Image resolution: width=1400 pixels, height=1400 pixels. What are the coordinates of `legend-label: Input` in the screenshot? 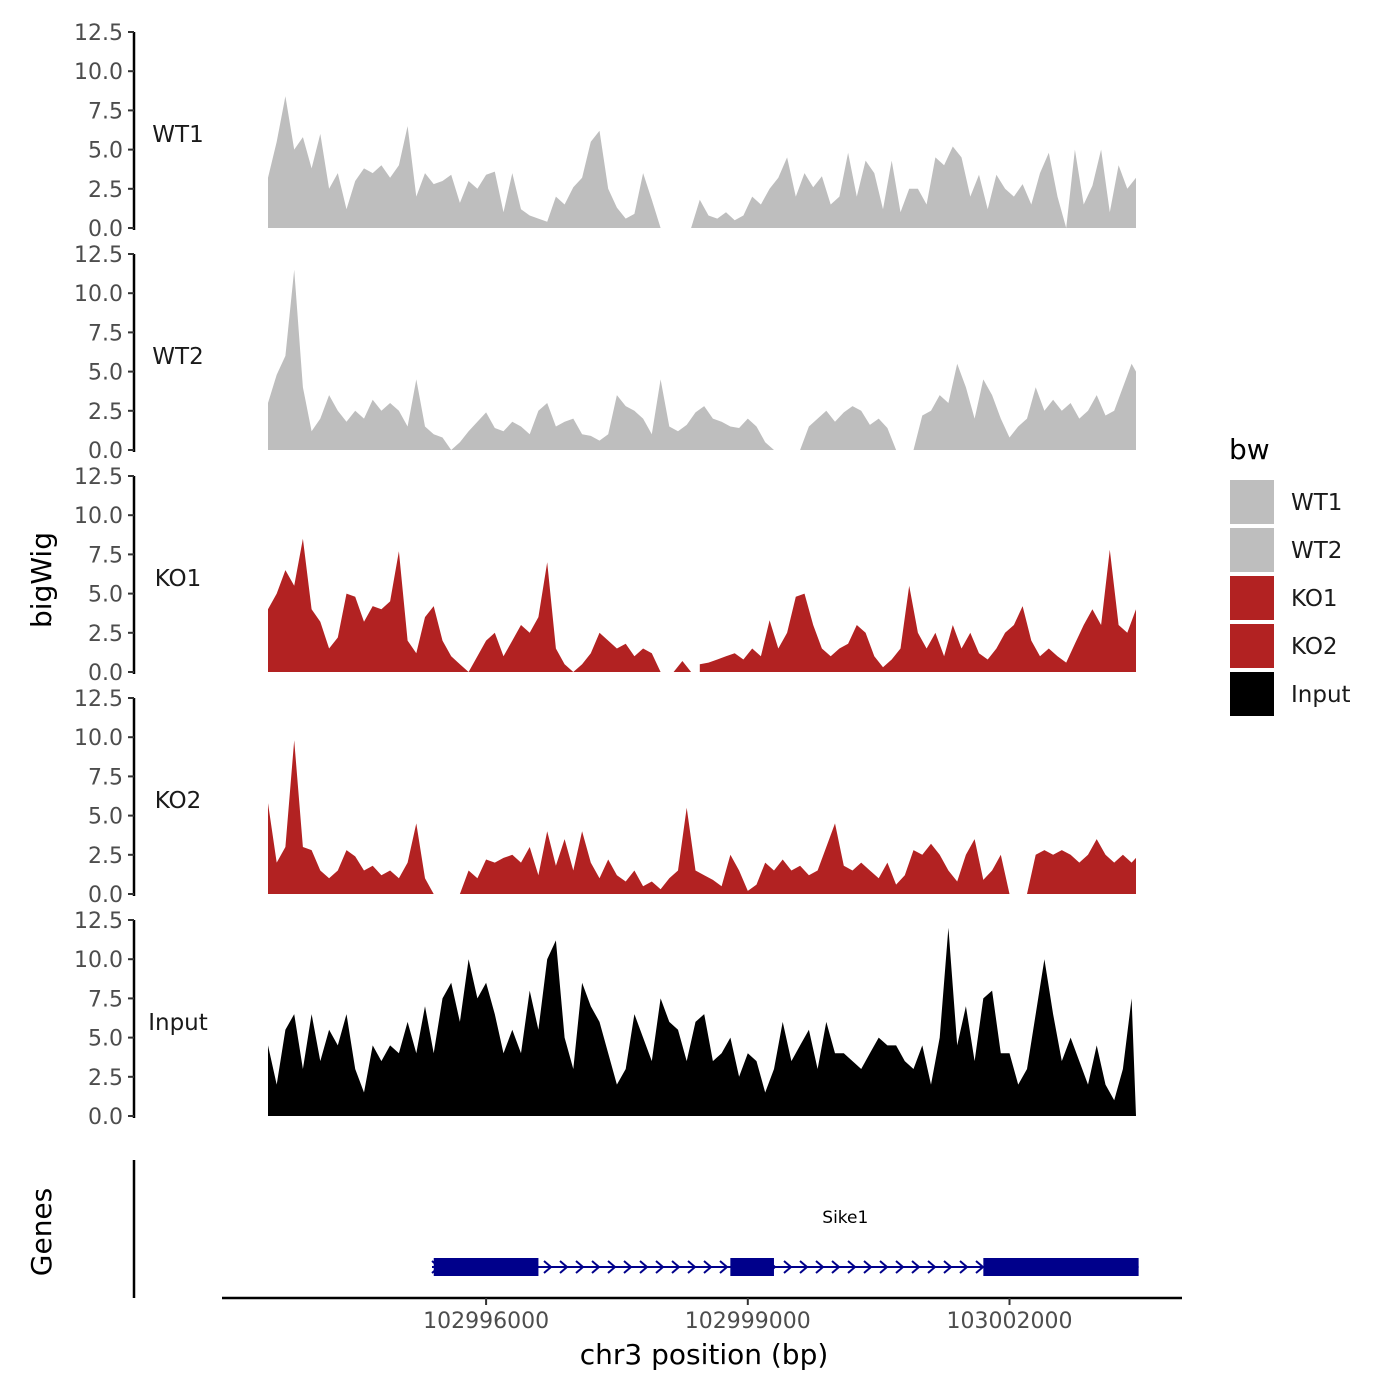 It's located at (1321, 695).